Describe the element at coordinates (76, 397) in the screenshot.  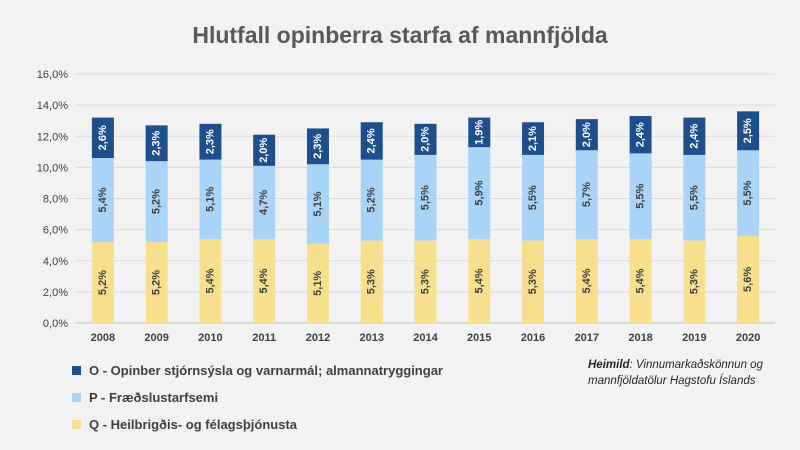
I see `legend-swatch-p` at that location.